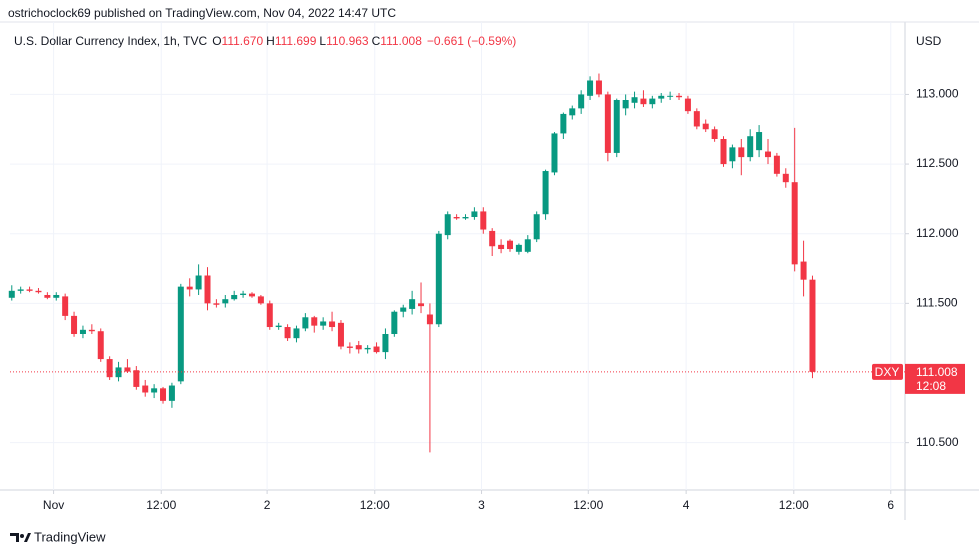  I want to click on legend-value: 111.008, so click(401, 41).